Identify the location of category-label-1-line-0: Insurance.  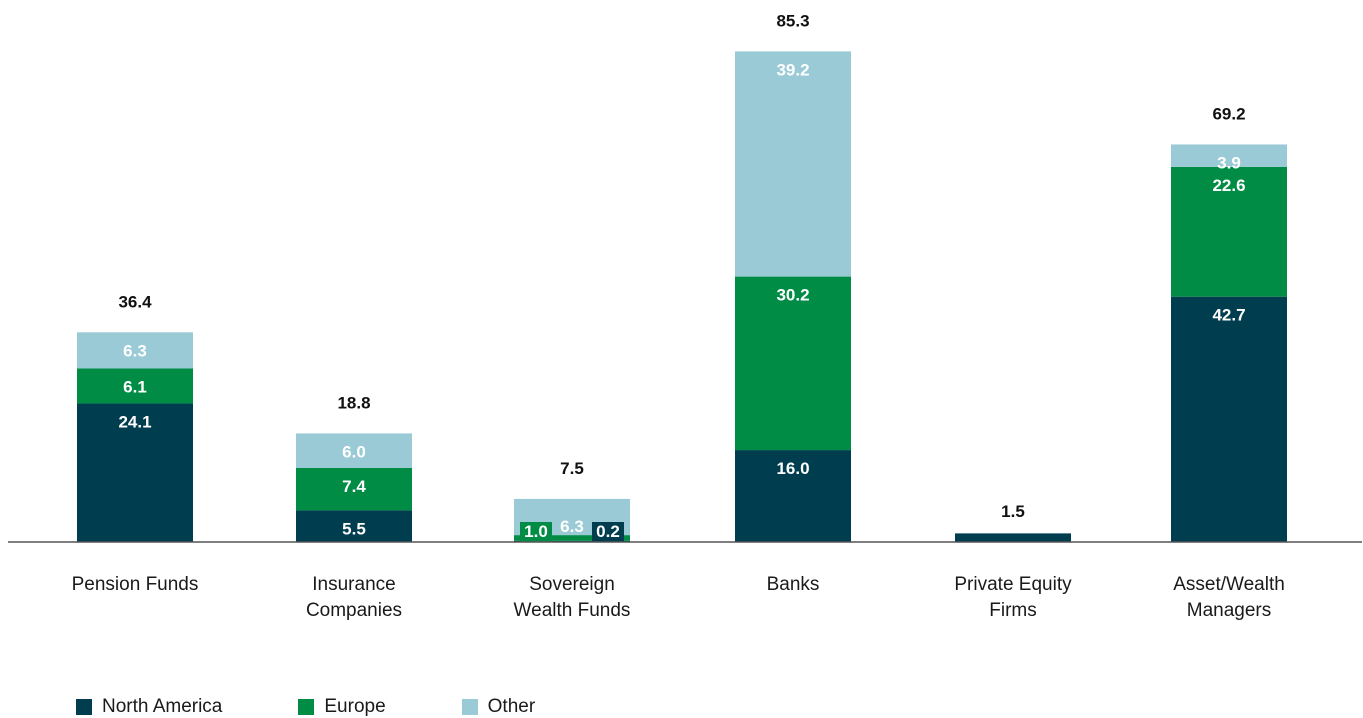
(353, 584).